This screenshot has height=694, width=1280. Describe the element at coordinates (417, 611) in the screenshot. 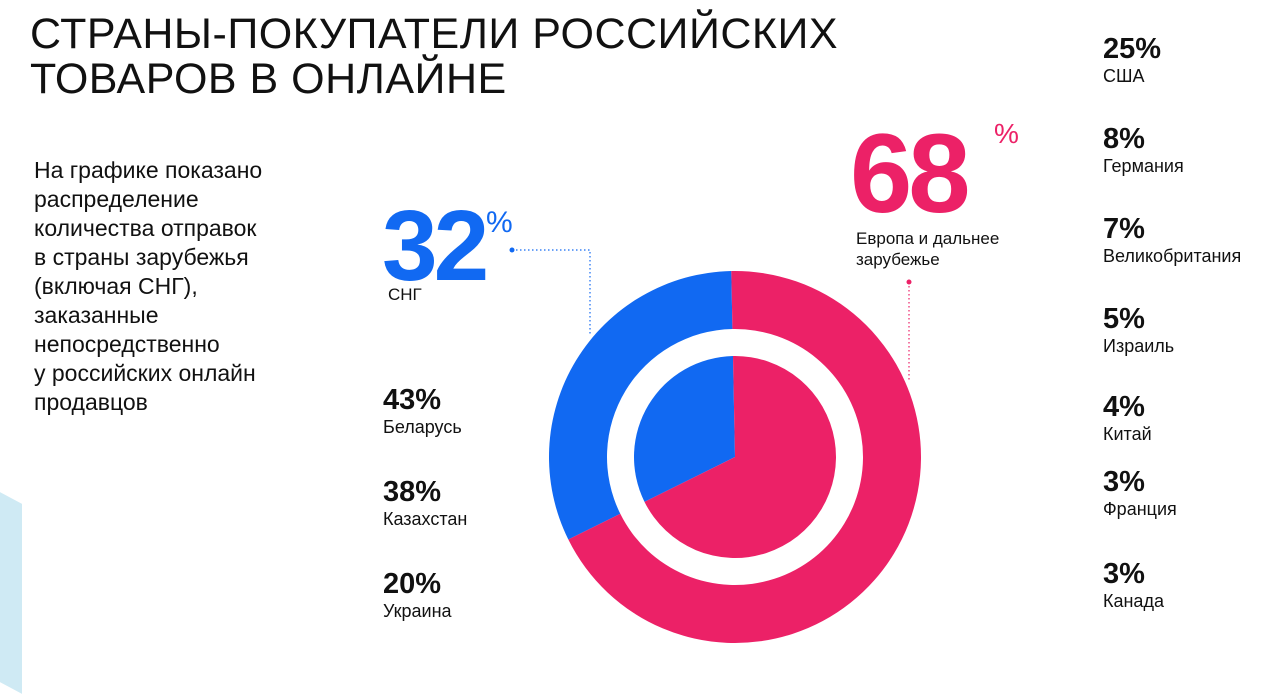

I see `country-name: Украина` at that location.